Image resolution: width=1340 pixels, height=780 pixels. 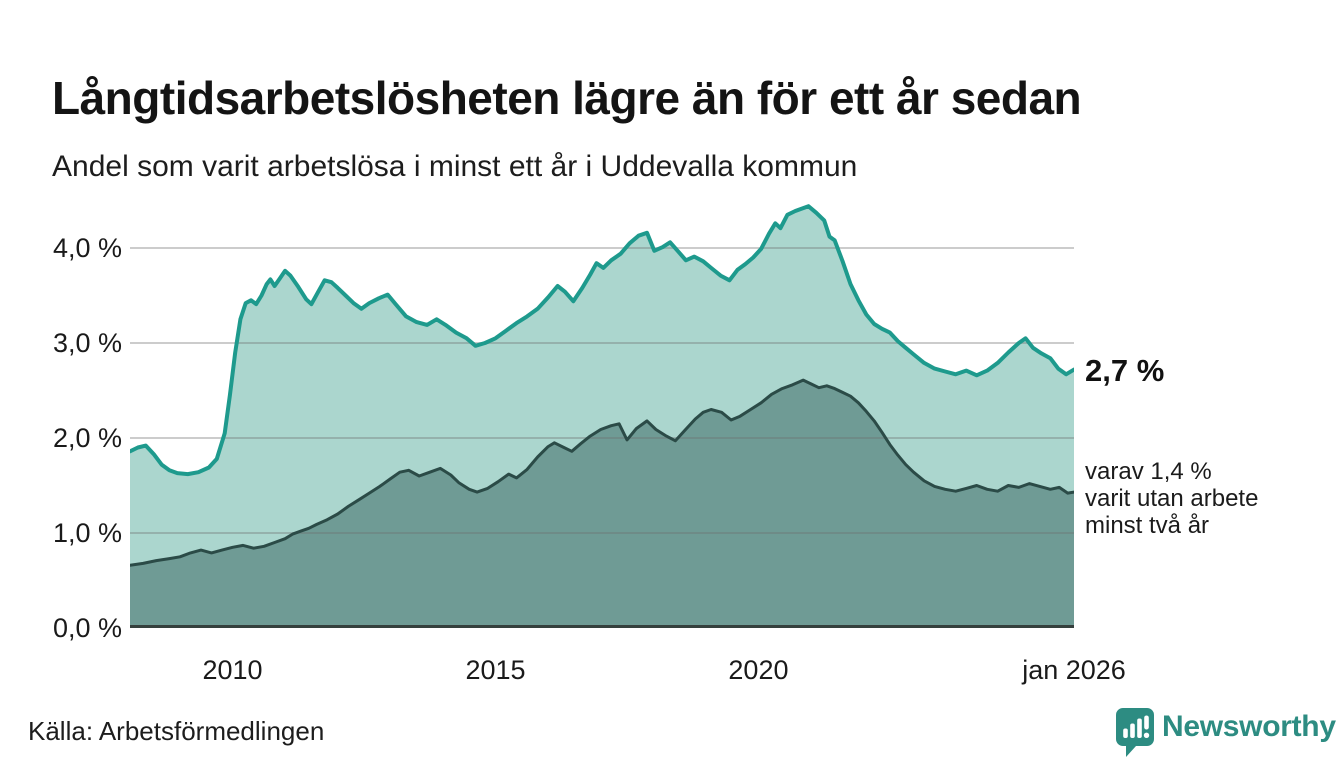 I want to click on y-tick-label: 1,0 %, so click(x=87, y=533).